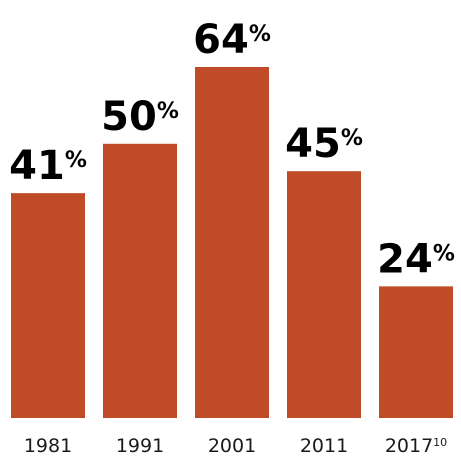  I want to click on x-tick-label-text: 2001, so click(232, 446).